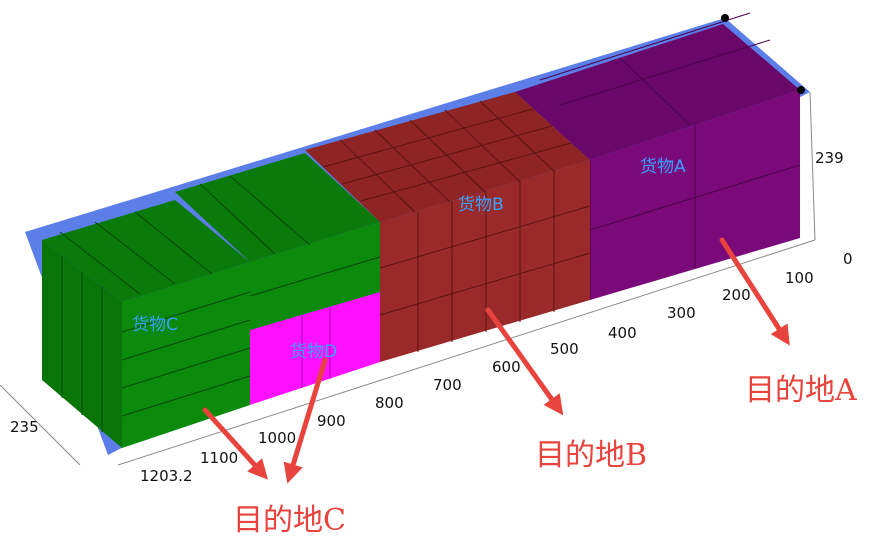 This screenshot has height=556, width=879. I want to click on width-label: 235, so click(24, 427).